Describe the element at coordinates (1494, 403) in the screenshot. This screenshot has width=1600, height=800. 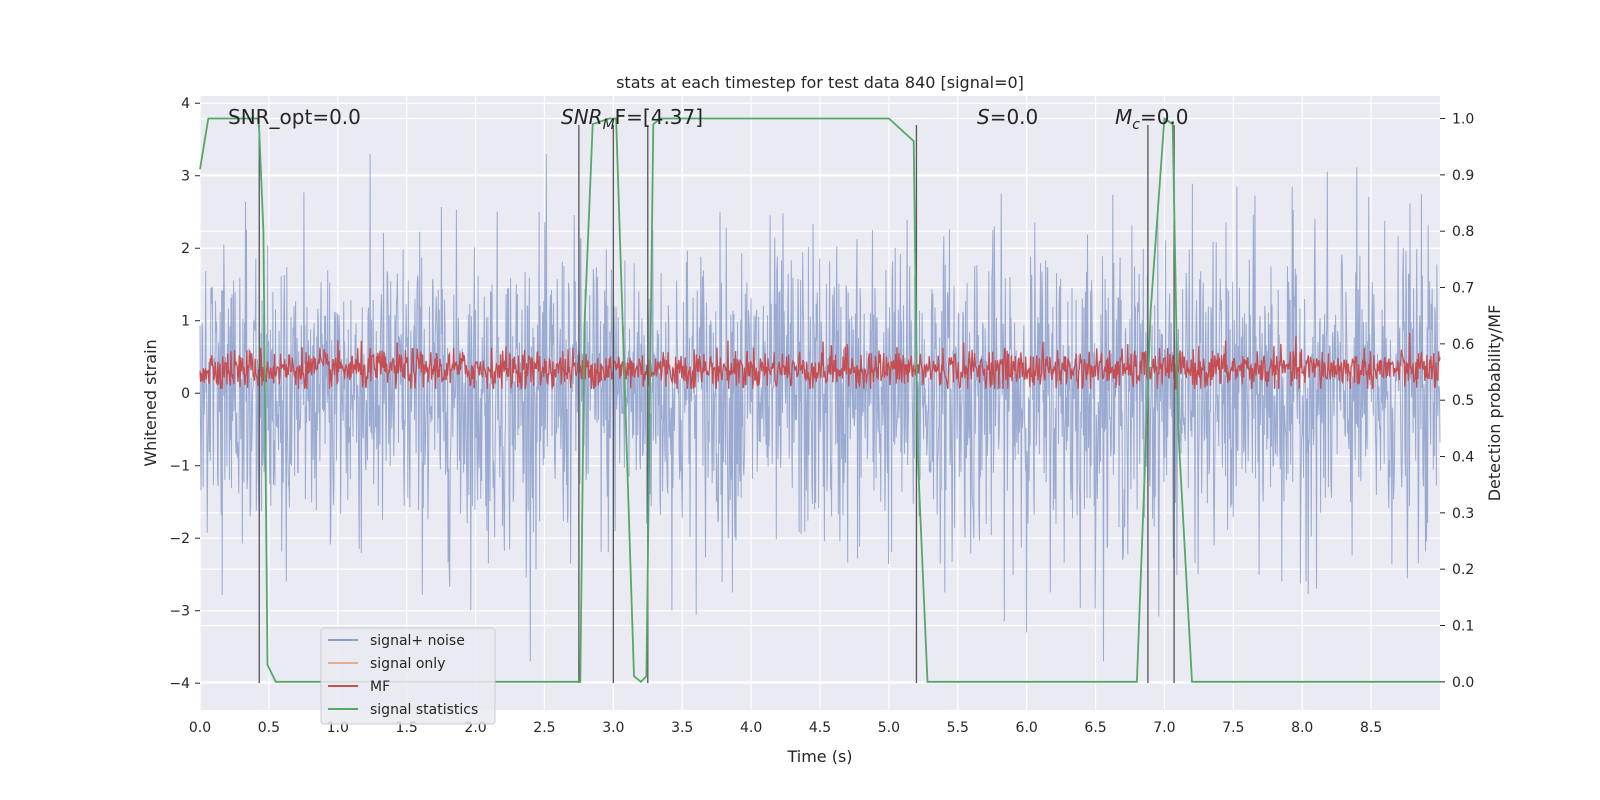
I see `y-axis-right-label: Detection probability/MF` at that location.